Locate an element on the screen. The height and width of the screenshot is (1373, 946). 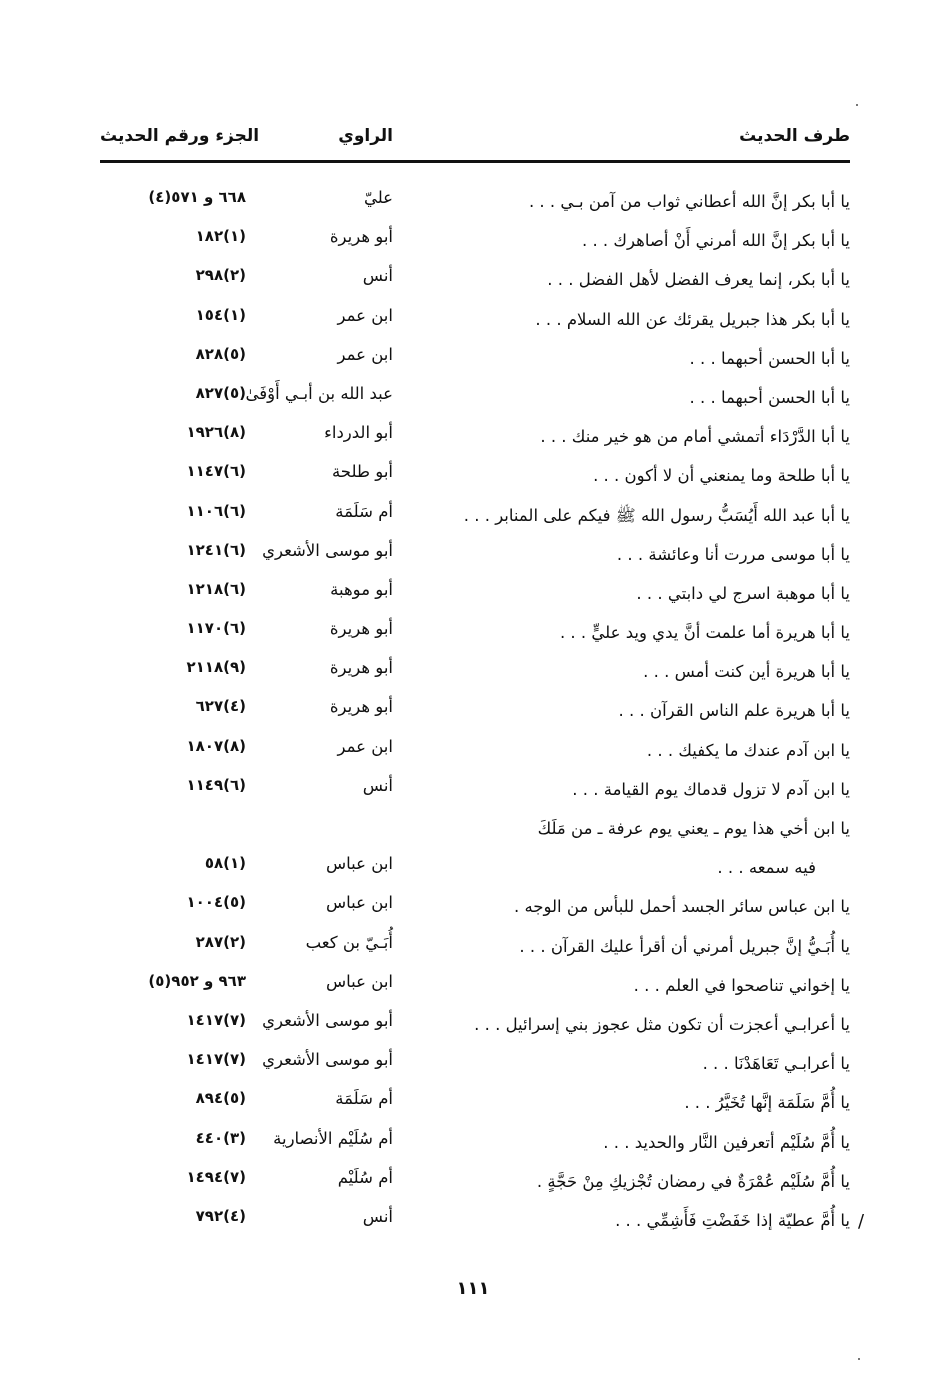
header-ref: الجزء ورقم الحديث is located at coordinates (180, 136).